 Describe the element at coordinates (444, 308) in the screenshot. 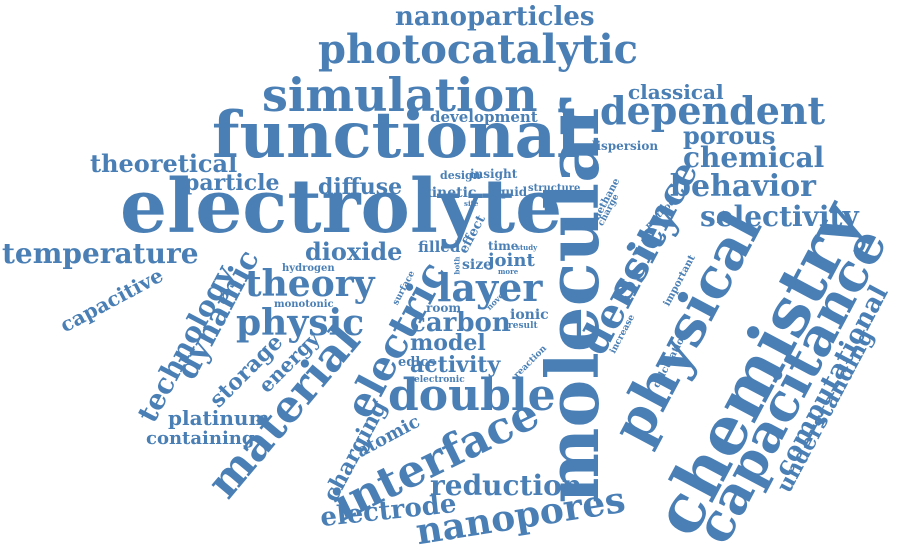

I see `word-room: room` at that location.